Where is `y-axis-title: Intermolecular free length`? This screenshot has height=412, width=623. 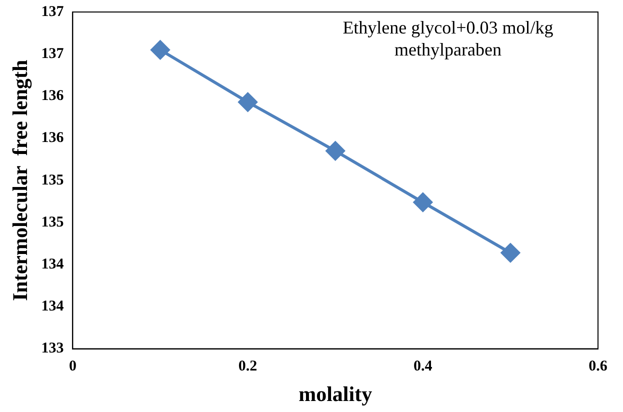
y-axis-title: Intermolecular free length is located at coordinates (20, 180).